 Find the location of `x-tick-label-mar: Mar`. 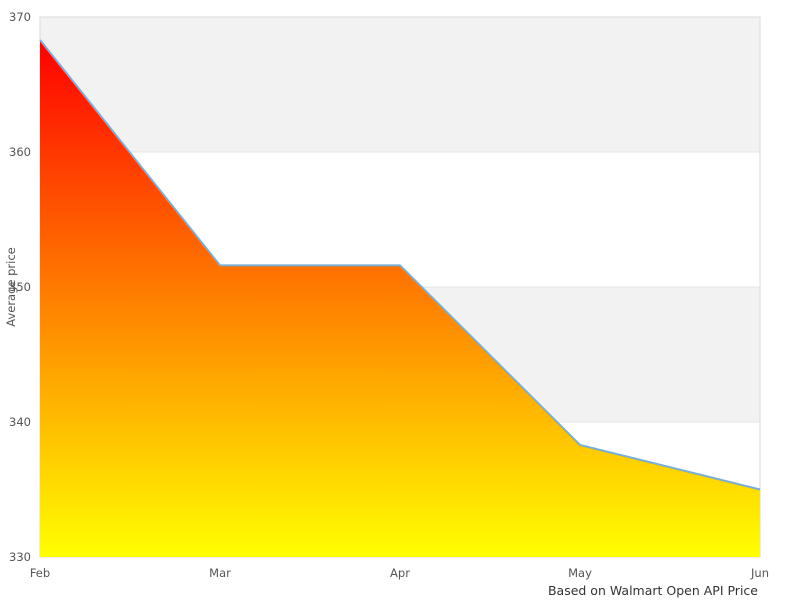

x-tick-label-mar: Mar is located at coordinates (220, 573).